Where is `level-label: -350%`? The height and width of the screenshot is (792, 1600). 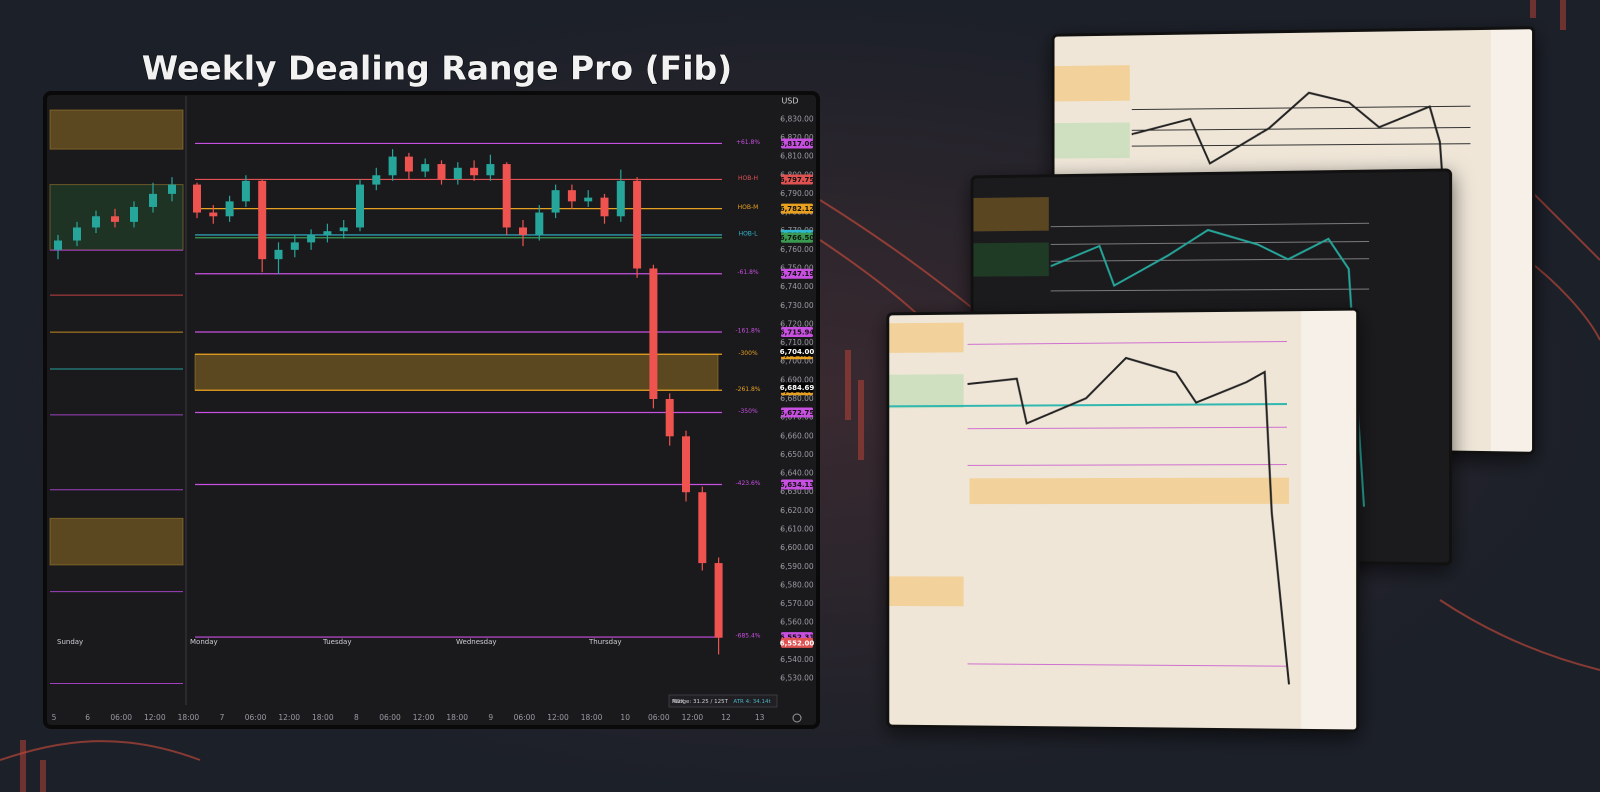
level-label: -350% is located at coordinates (748, 411).